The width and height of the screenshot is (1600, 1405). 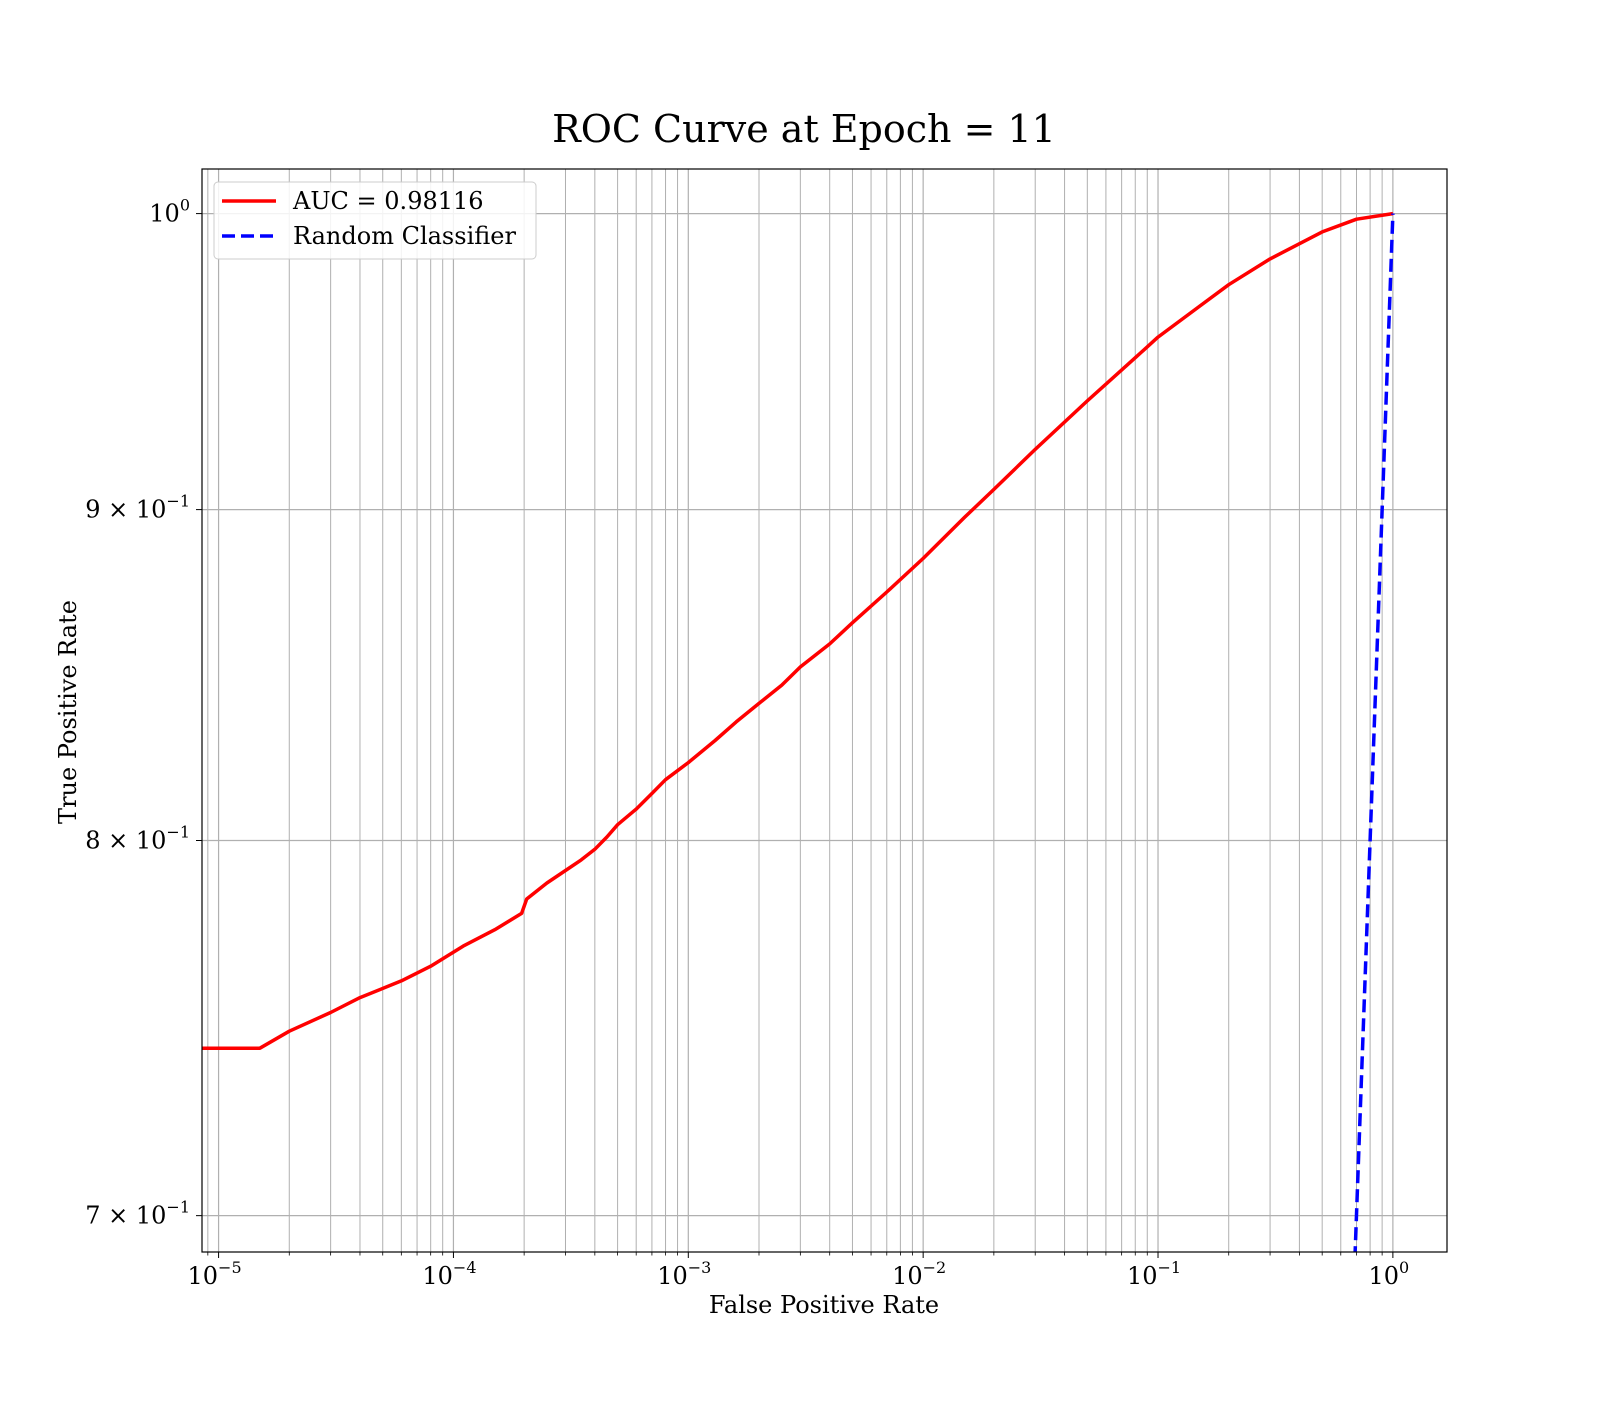 What do you see at coordinates (804, 129) in the screenshot?
I see `chart-title: ROC Curve at Epoch = 11` at bounding box center [804, 129].